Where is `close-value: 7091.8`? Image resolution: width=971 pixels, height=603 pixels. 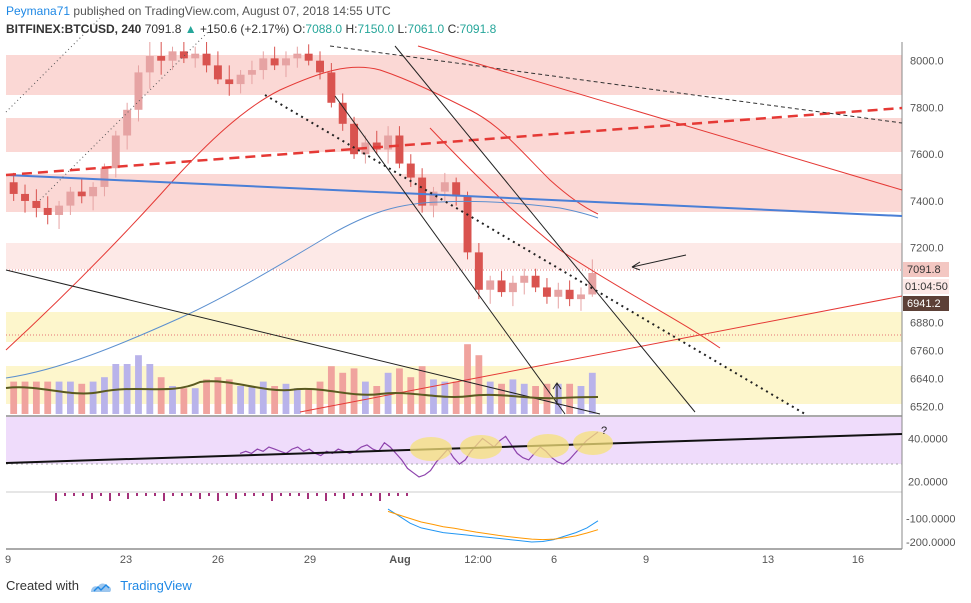 close-value: 7091.8 is located at coordinates (478, 29).